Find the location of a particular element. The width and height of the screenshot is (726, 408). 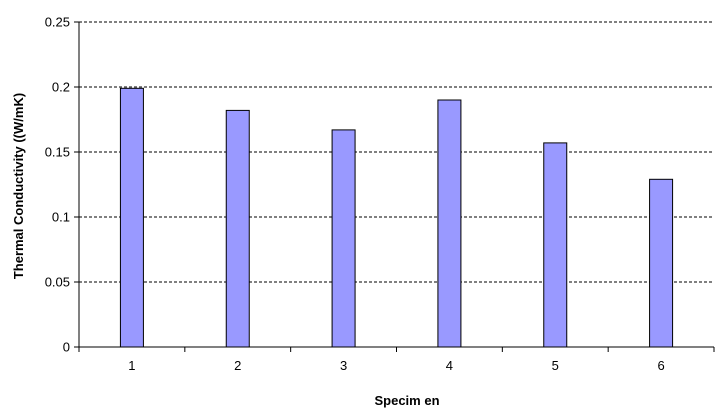

y-tick-label: 0 is located at coordinates (66, 347).